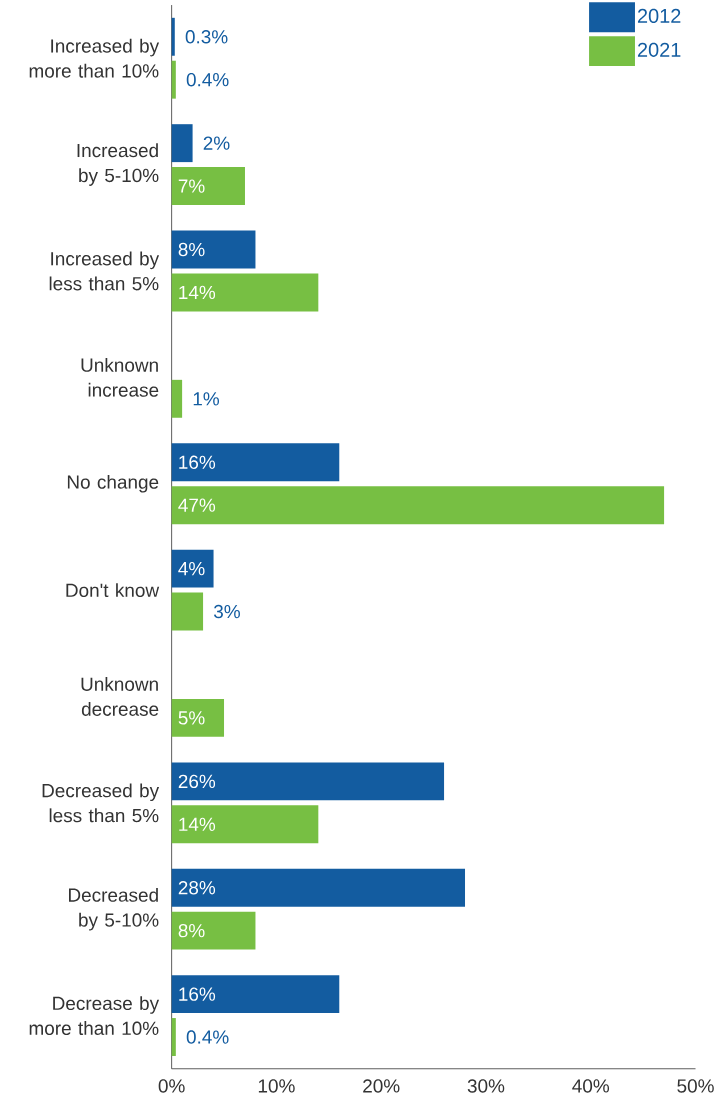  I want to click on legend-label: 2012, so click(659, 15).